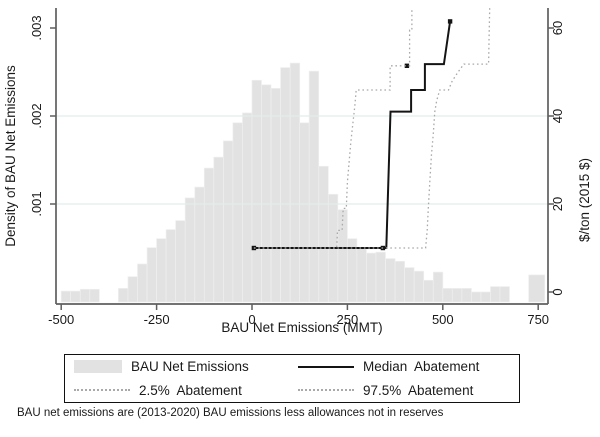 The image size is (600, 437). I want to click on legend-label: Median Abatement, so click(421, 366).